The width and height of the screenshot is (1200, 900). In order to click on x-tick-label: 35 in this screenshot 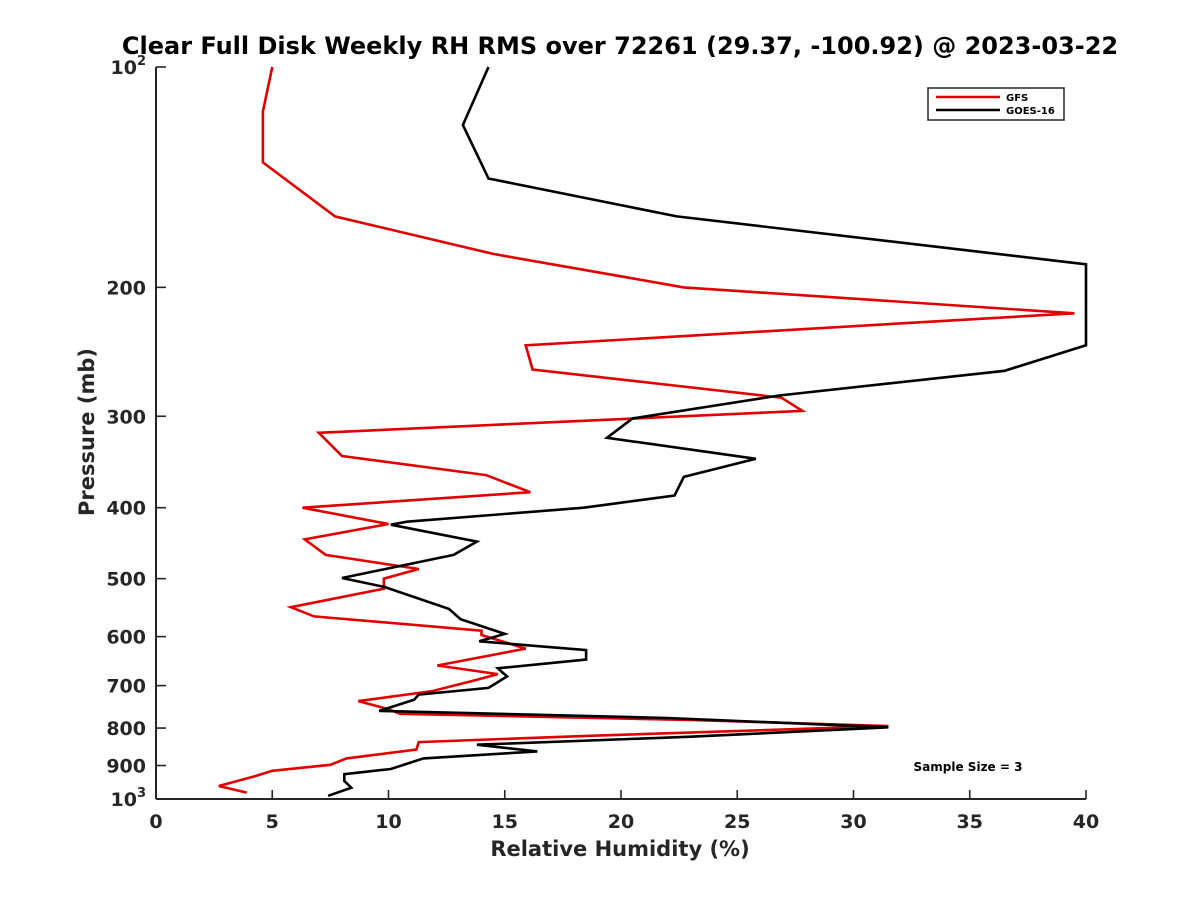, I will do `click(970, 822)`.